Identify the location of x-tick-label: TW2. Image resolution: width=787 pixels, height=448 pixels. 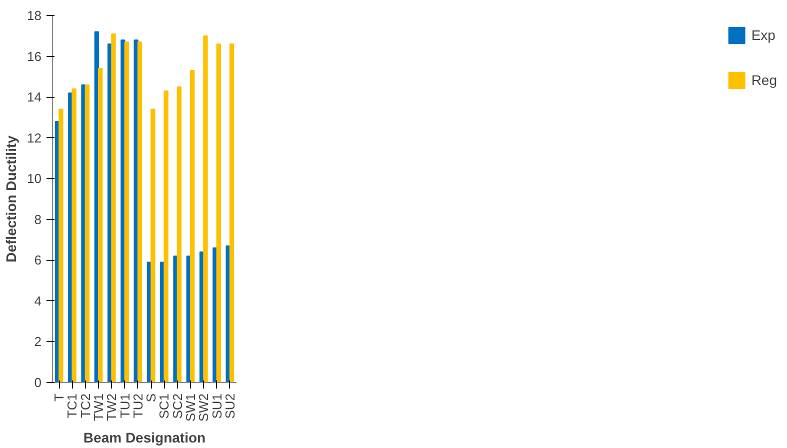
(112, 407).